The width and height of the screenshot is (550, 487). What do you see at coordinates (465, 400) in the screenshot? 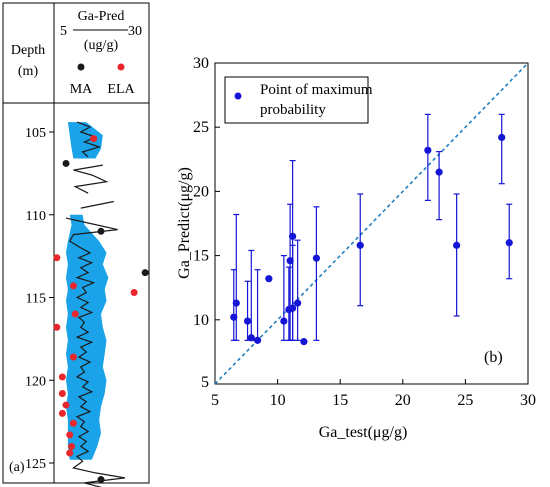
I see `x-tick-label: 25` at bounding box center [465, 400].